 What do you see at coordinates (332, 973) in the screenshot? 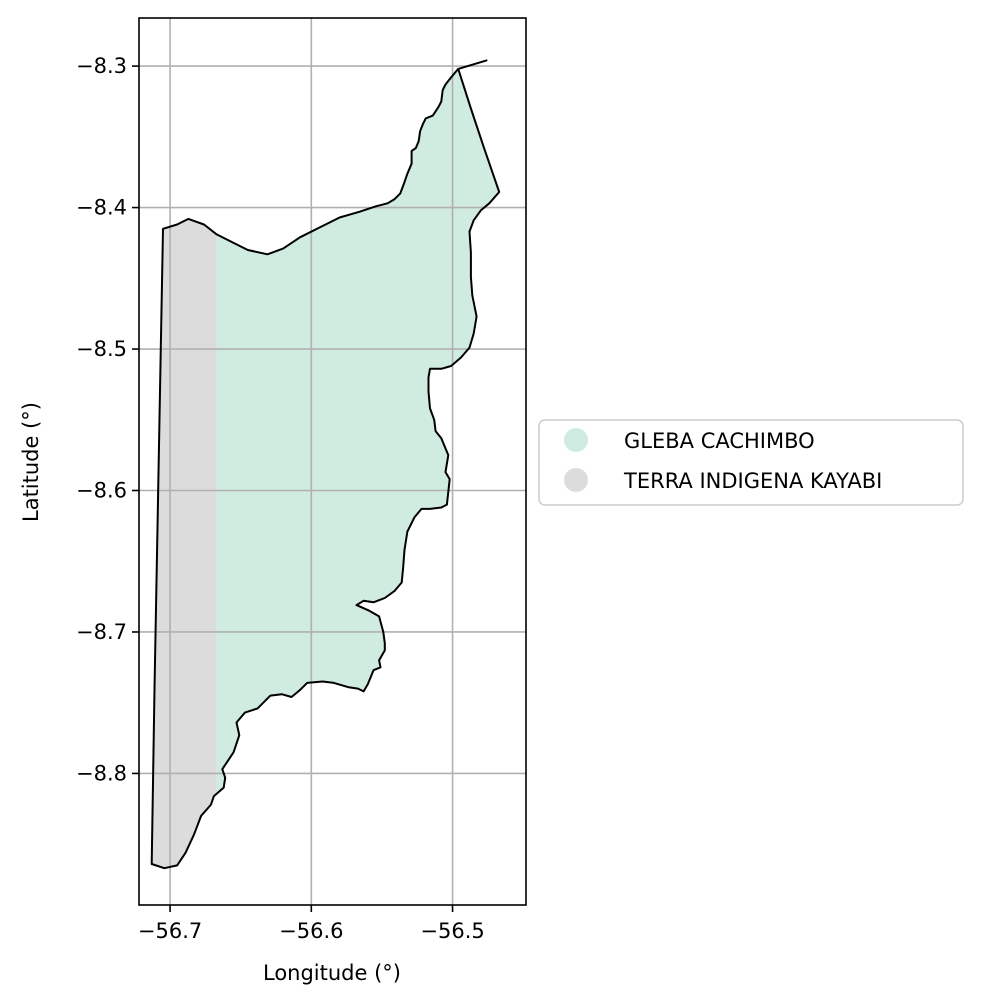
I see `x-axis-label: Longitude (°)` at bounding box center [332, 973].